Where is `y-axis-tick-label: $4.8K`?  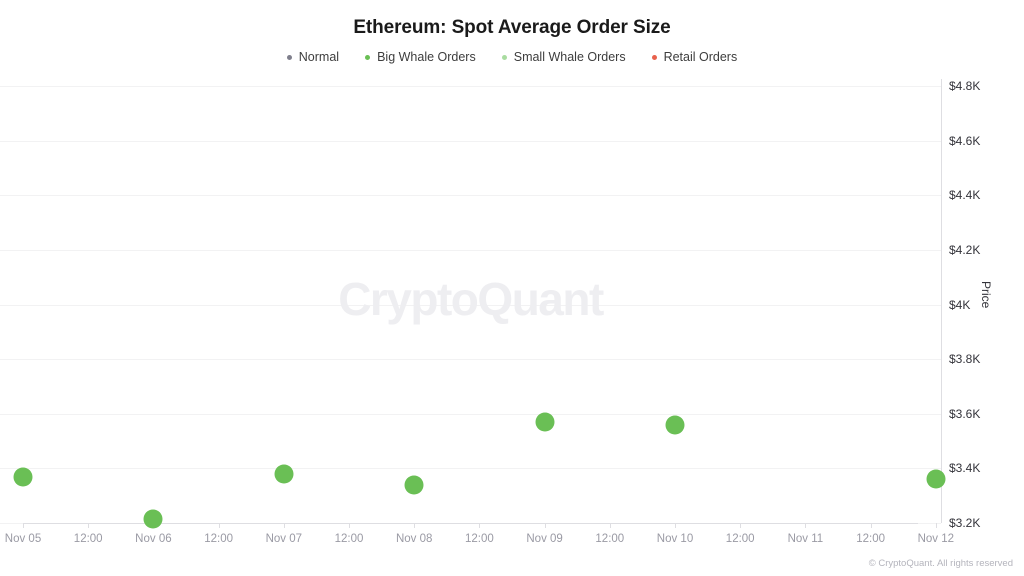
y-axis-tick-label: $4.8K is located at coordinates (965, 86).